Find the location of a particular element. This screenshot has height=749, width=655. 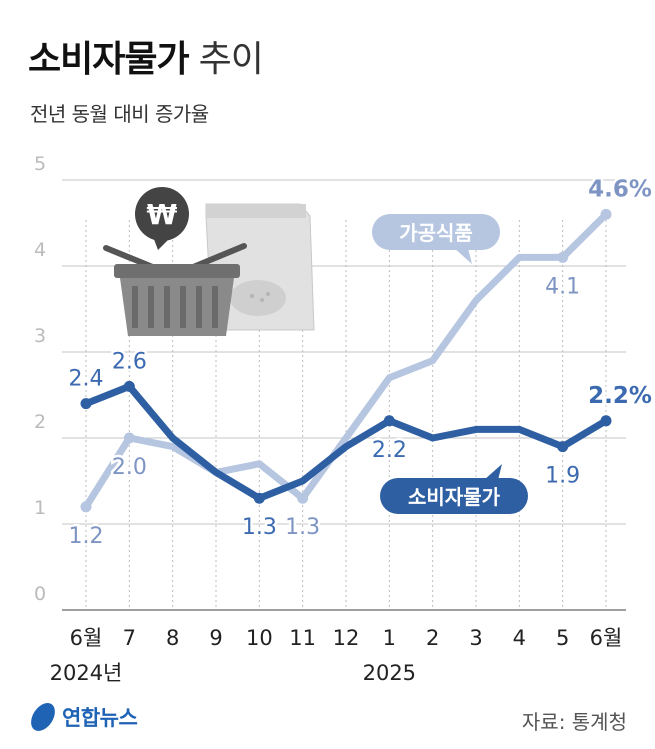

title-sub: 추이 is located at coordinates (231, 59).